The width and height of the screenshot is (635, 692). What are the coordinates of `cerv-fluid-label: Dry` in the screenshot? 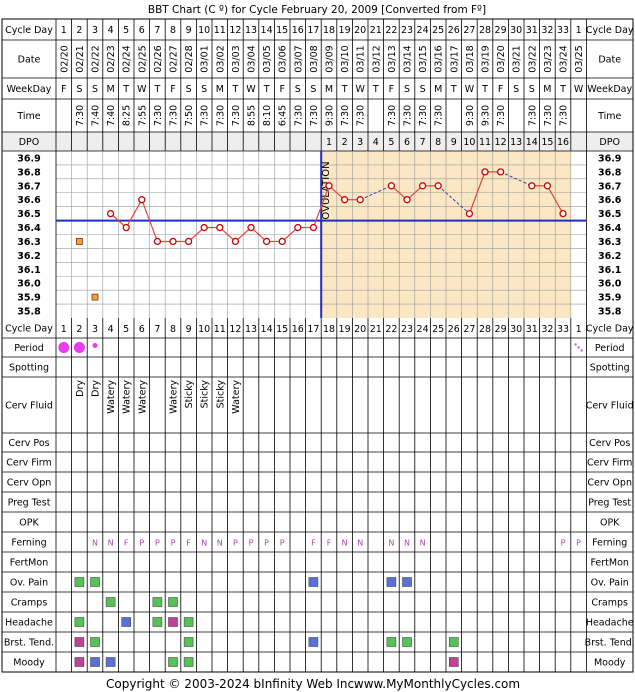 It's located at (96, 388).